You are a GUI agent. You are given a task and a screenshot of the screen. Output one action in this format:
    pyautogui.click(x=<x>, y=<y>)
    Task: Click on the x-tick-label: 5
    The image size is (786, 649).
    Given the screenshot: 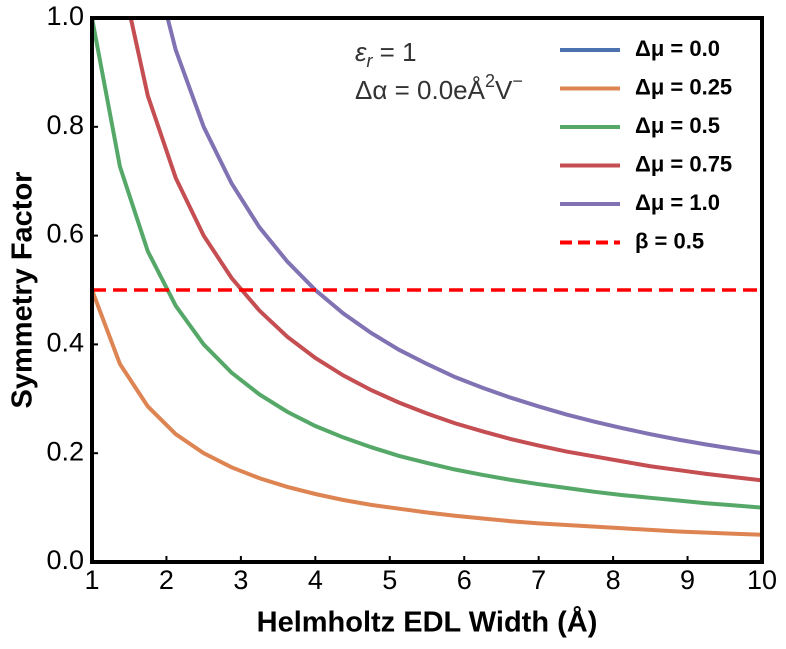 What is the action you would take?
    pyautogui.click(x=389, y=580)
    